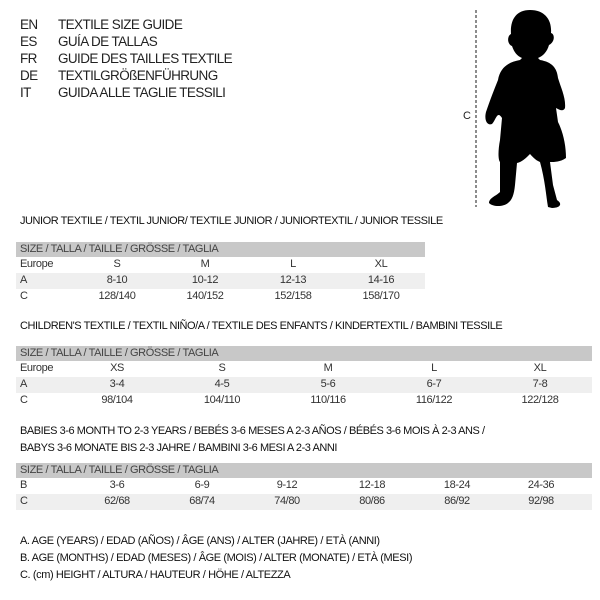 This screenshot has height=600, width=600. Describe the element at coordinates (117, 368) in the screenshot. I see `table-cell: XS` at that location.